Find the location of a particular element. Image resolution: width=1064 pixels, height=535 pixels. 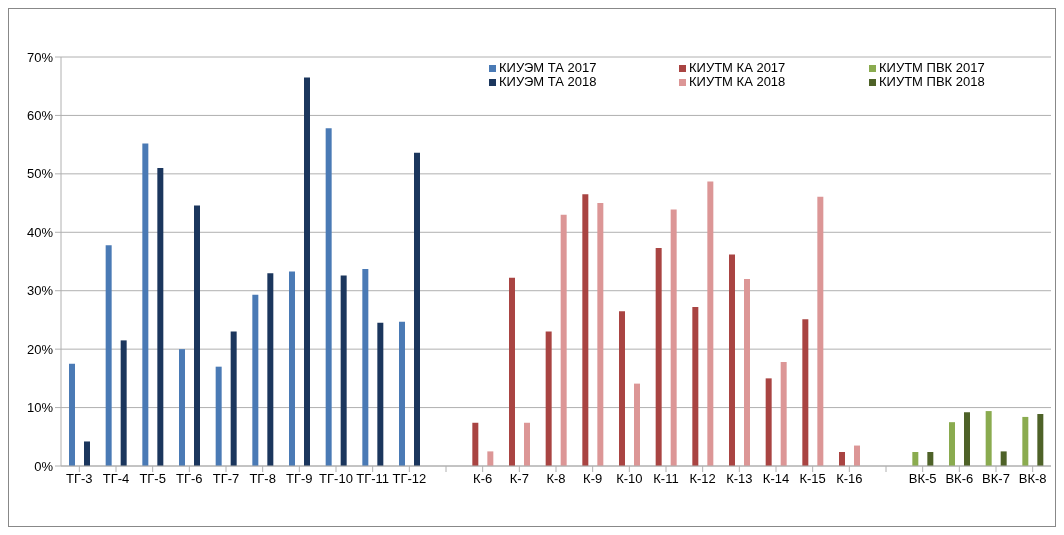

y-tick-label: 20% is located at coordinates (40, 349).